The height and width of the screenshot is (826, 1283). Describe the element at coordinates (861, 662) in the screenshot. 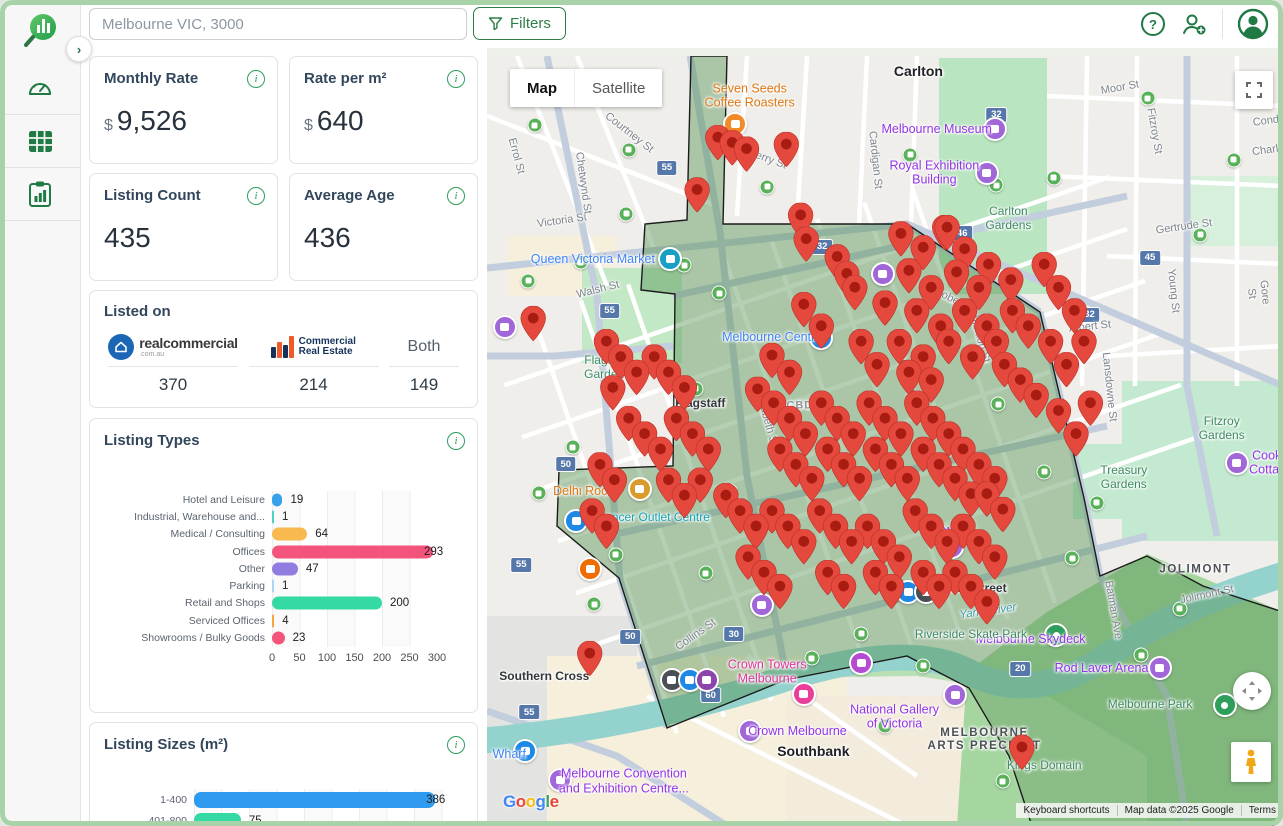

I see `camera-icon` at that location.